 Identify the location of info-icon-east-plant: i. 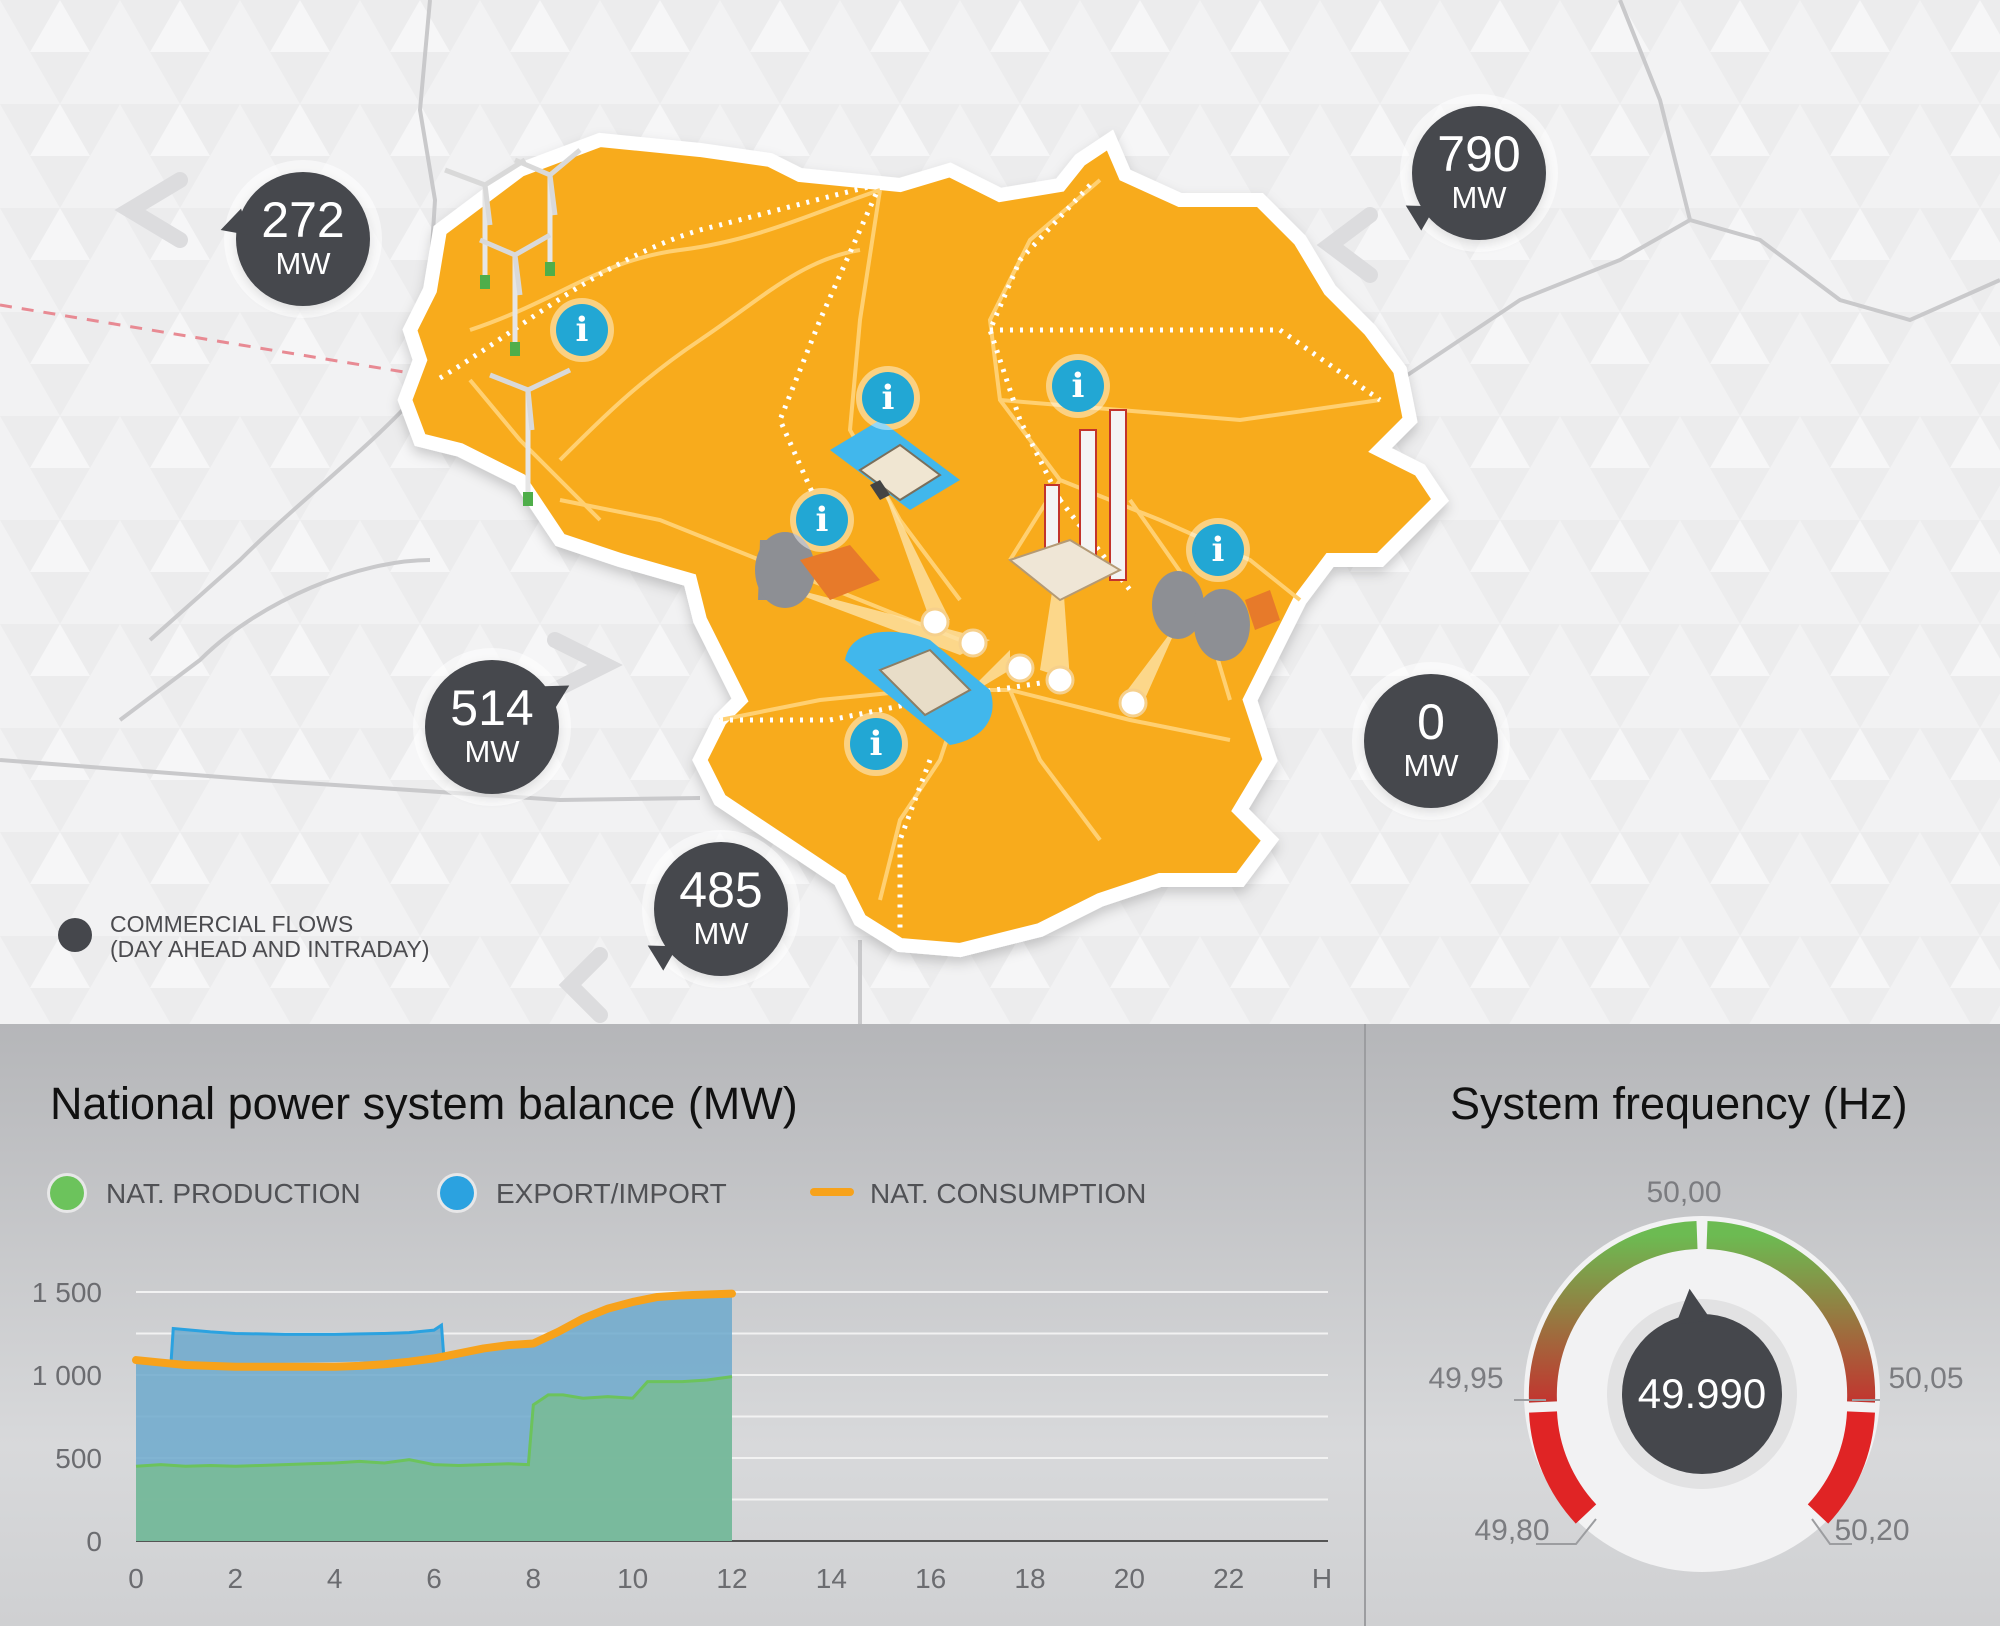
(1218, 550).